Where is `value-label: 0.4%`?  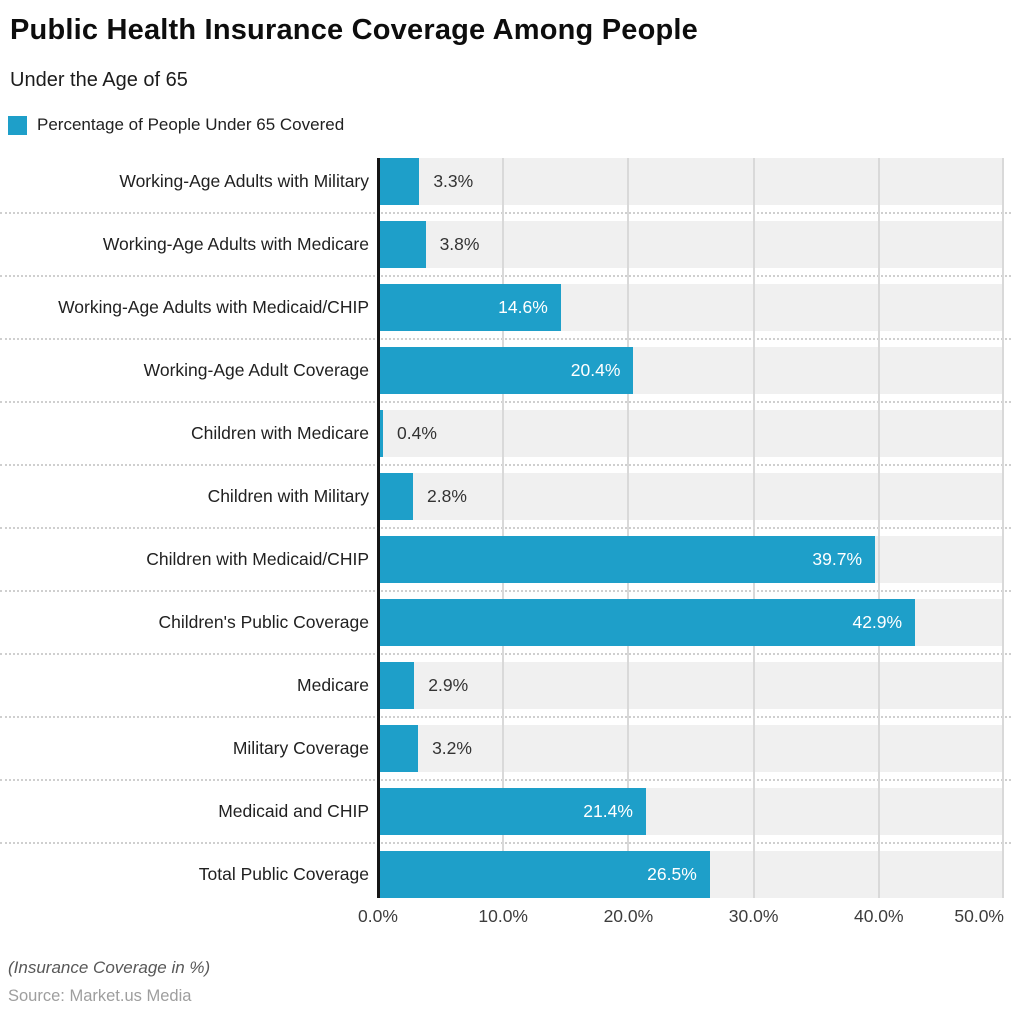 value-label: 0.4% is located at coordinates (417, 433).